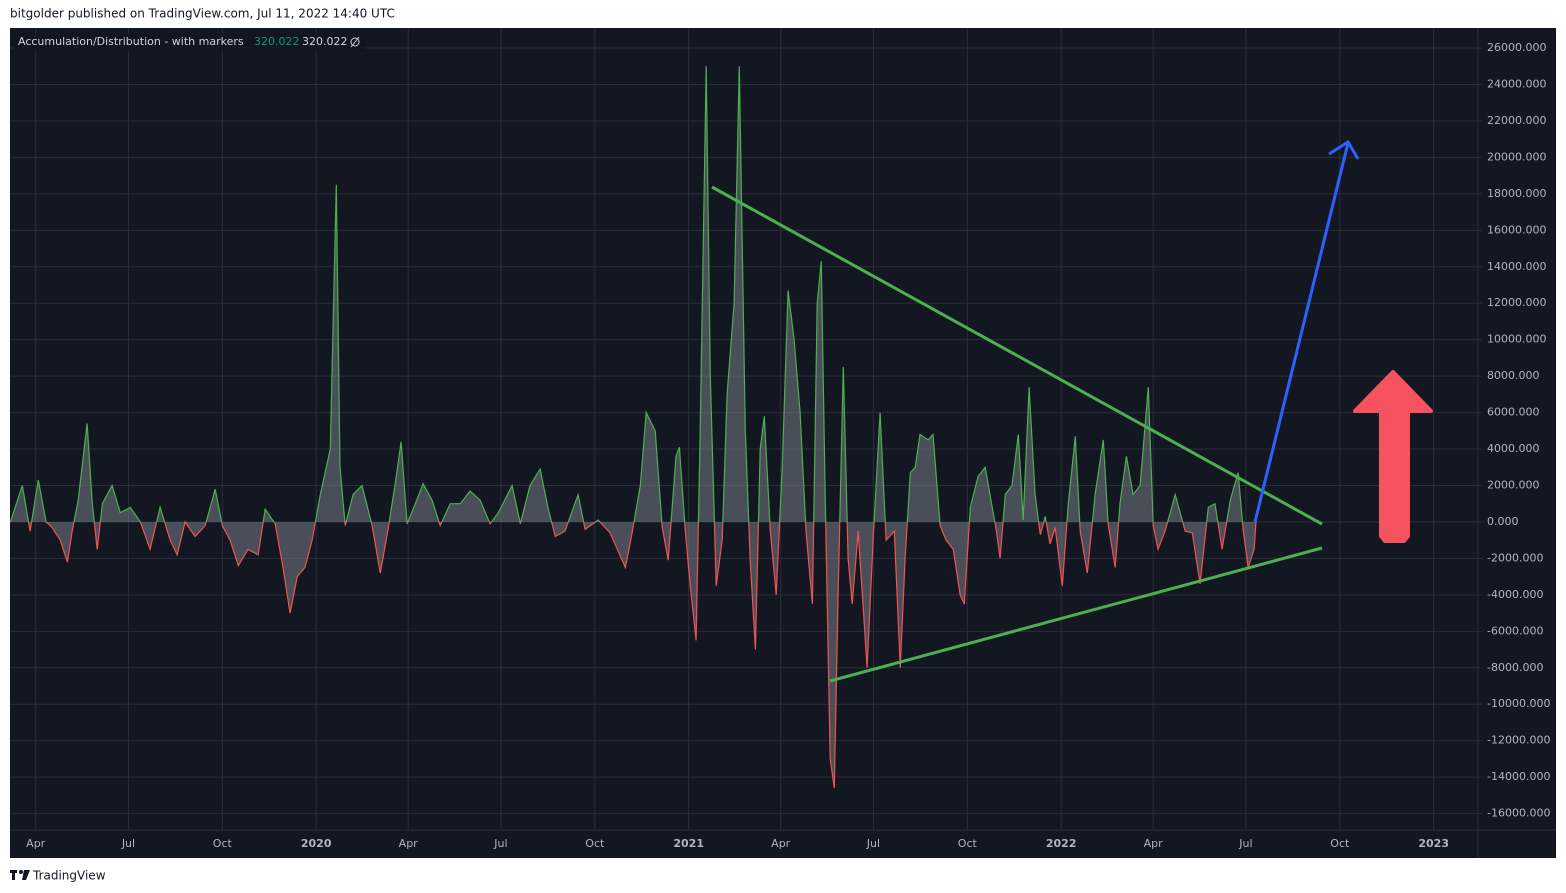  What do you see at coordinates (1517, 266) in the screenshot?
I see `y-tick-label: 14000.000` at bounding box center [1517, 266].